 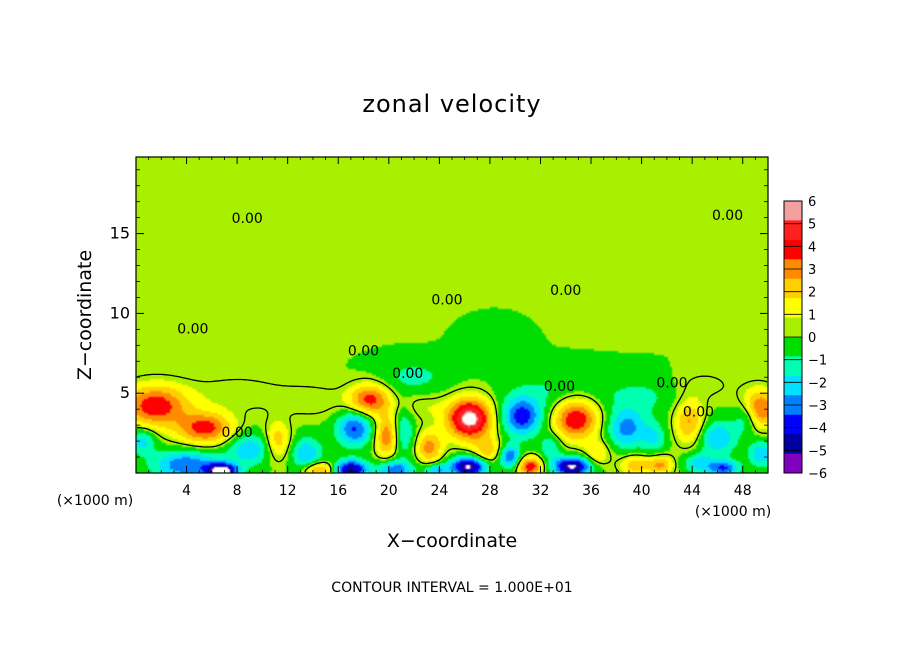 What do you see at coordinates (817, 429) in the screenshot?
I see `colorbar-label: −4` at bounding box center [817, 429].